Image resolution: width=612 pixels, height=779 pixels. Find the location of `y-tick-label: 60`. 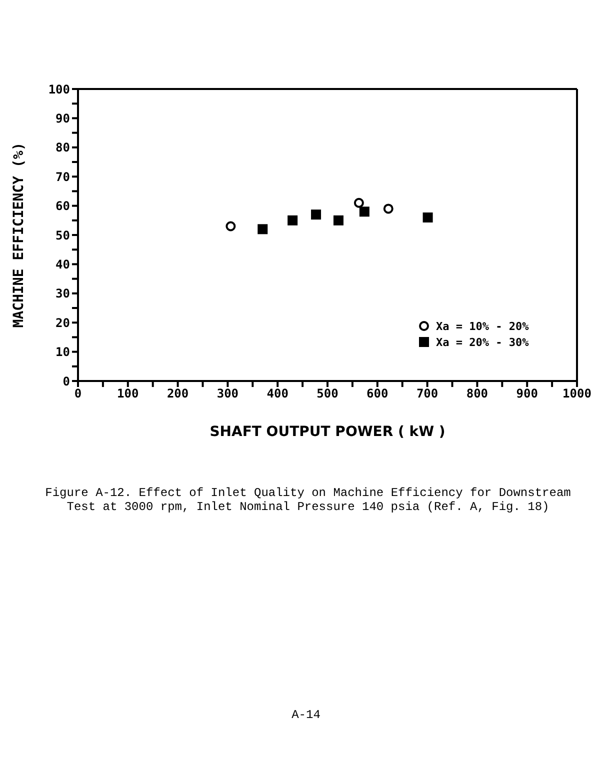

y-tick-label: 60 is located at coordinates (63, 206).